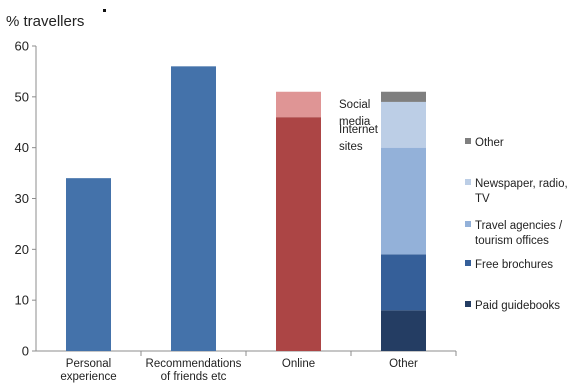 Image resolution: width=582 pixels, height=387 pixels. Describe the element at coordinates (45, 21) in the screenshot. I see `y-axis-title: % travellers` at that location.